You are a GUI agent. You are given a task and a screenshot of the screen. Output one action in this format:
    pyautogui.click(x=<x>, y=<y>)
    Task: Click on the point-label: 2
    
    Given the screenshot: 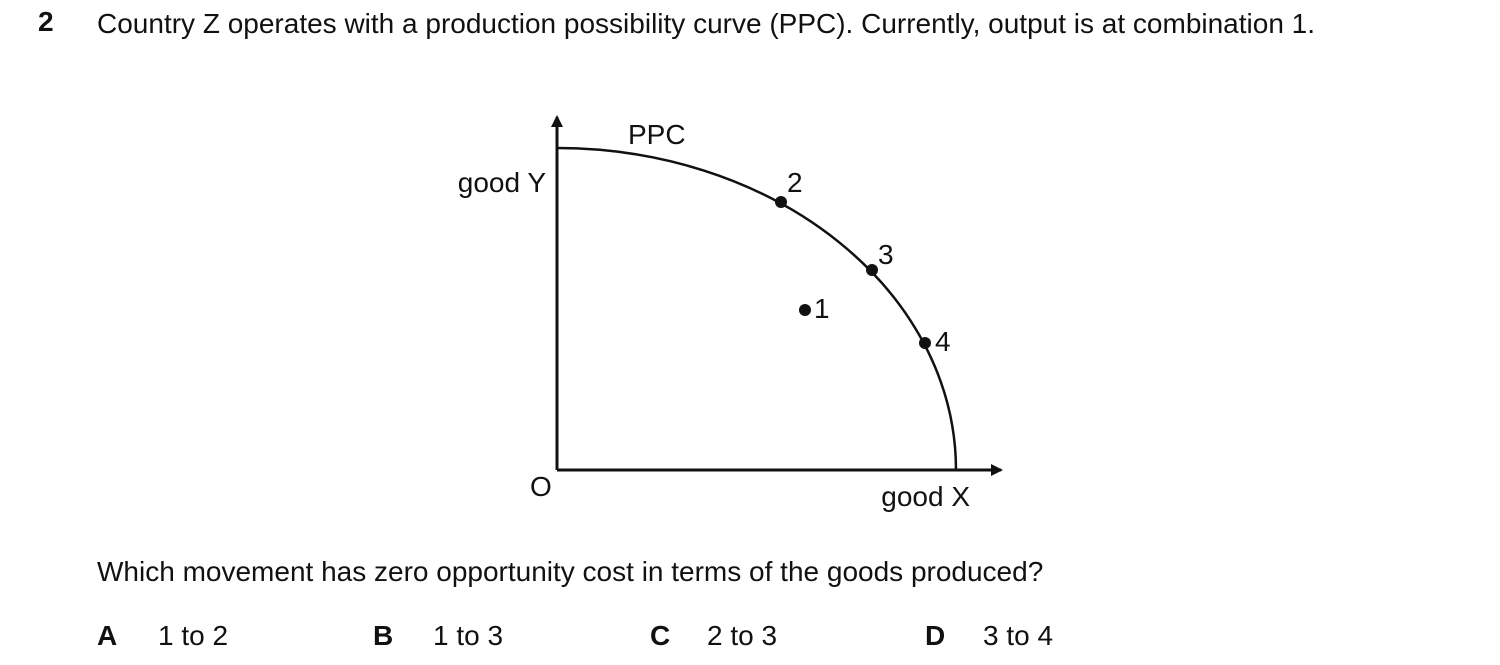 What is the action you would take?
    pyautogui.click(x=795, y=182)
    